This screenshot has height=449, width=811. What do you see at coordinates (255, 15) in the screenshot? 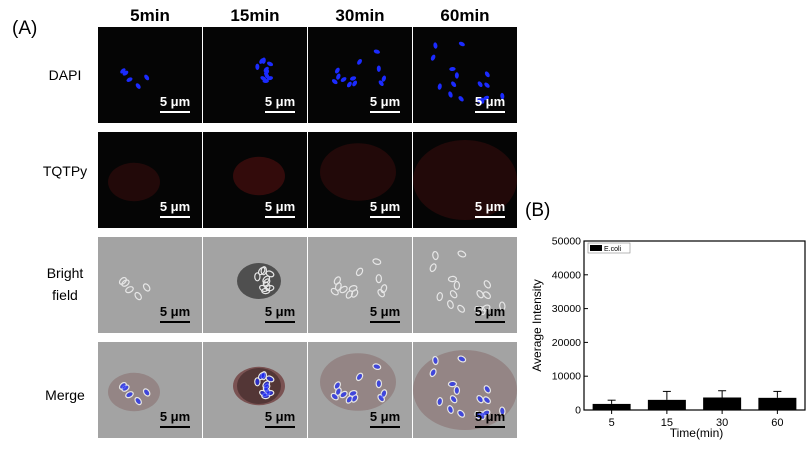
I see `column-header-15min: 15min` at bounding box center [255, 15].